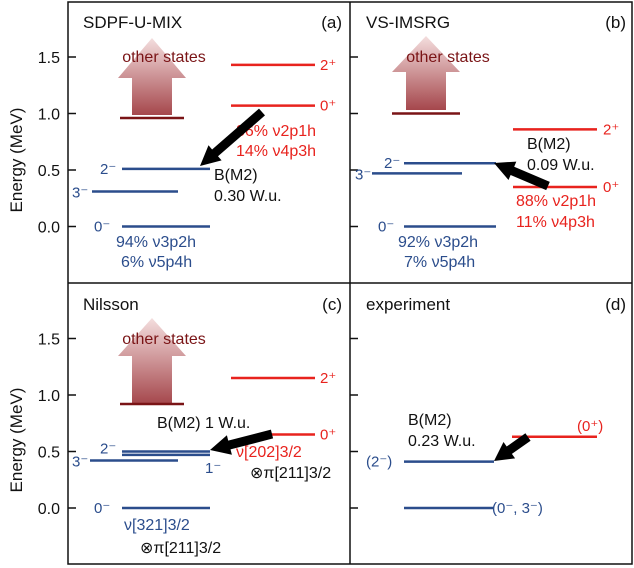 Image resolution: width=634 pixels, height=568 pixels. What do you see at coordinates (386, 227) in the screenshot?
I see `panel-b-label-0minus: 0⁻` at bounding box center [386, 227].